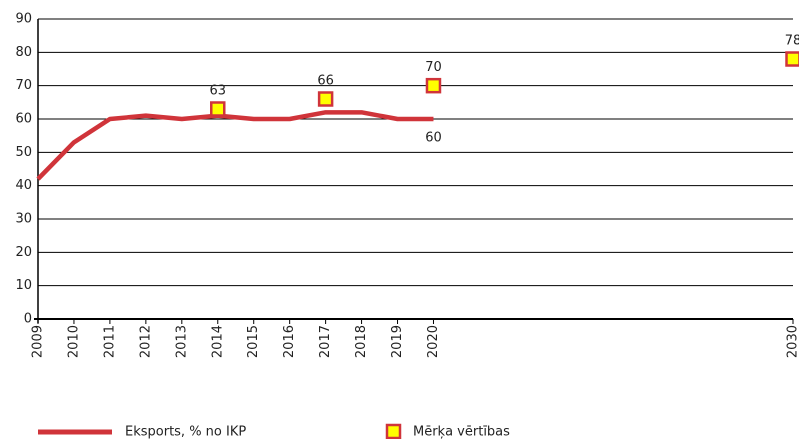  Describe the element at coordinates (73, 341) in the screenshot. I see `x-tick-label: 2010` at that location.